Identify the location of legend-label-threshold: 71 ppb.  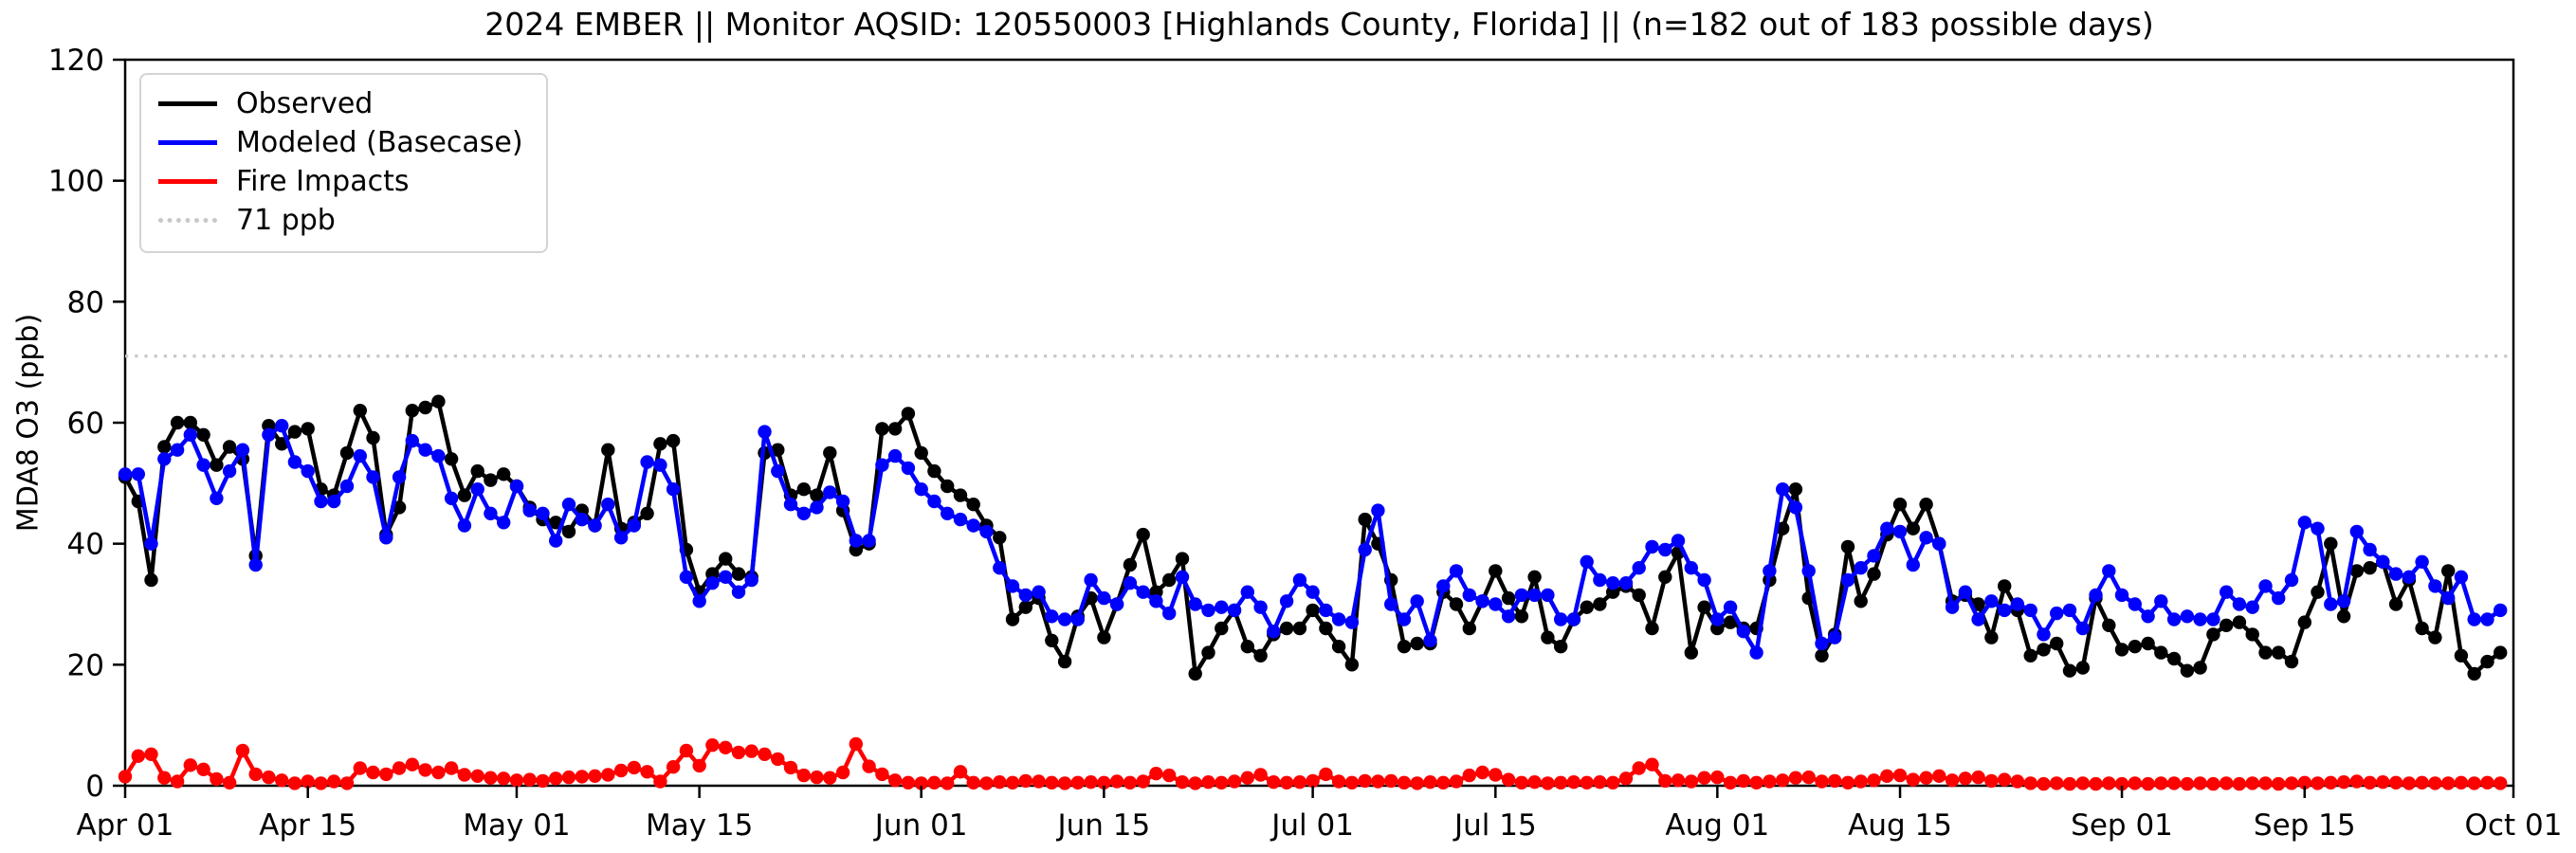
(286, 220).